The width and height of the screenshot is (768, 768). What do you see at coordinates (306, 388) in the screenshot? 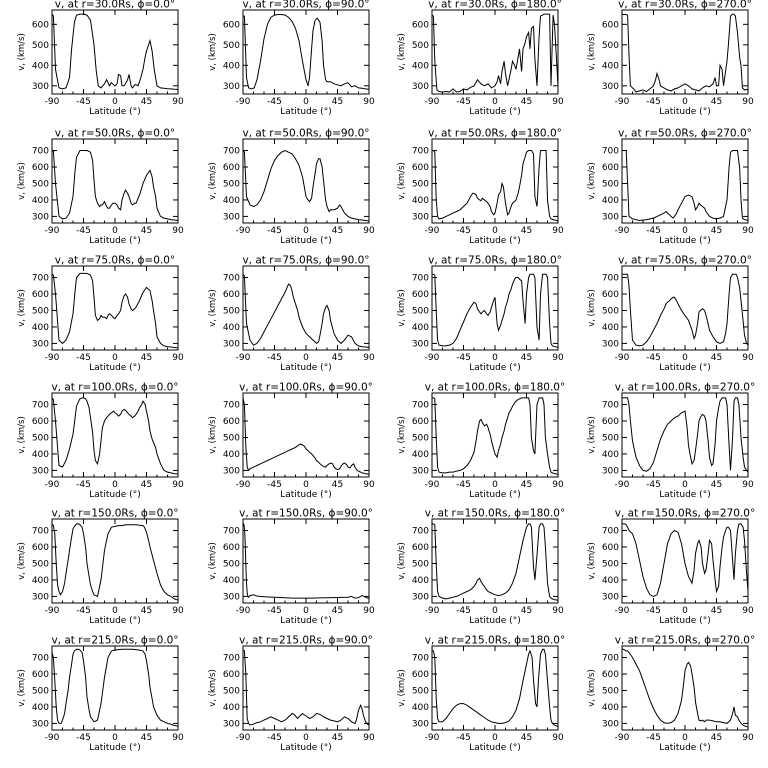
I see `panel-title: v, at r=100.0Rs, ϕ=90.0°` at bounding box center [306, 388].